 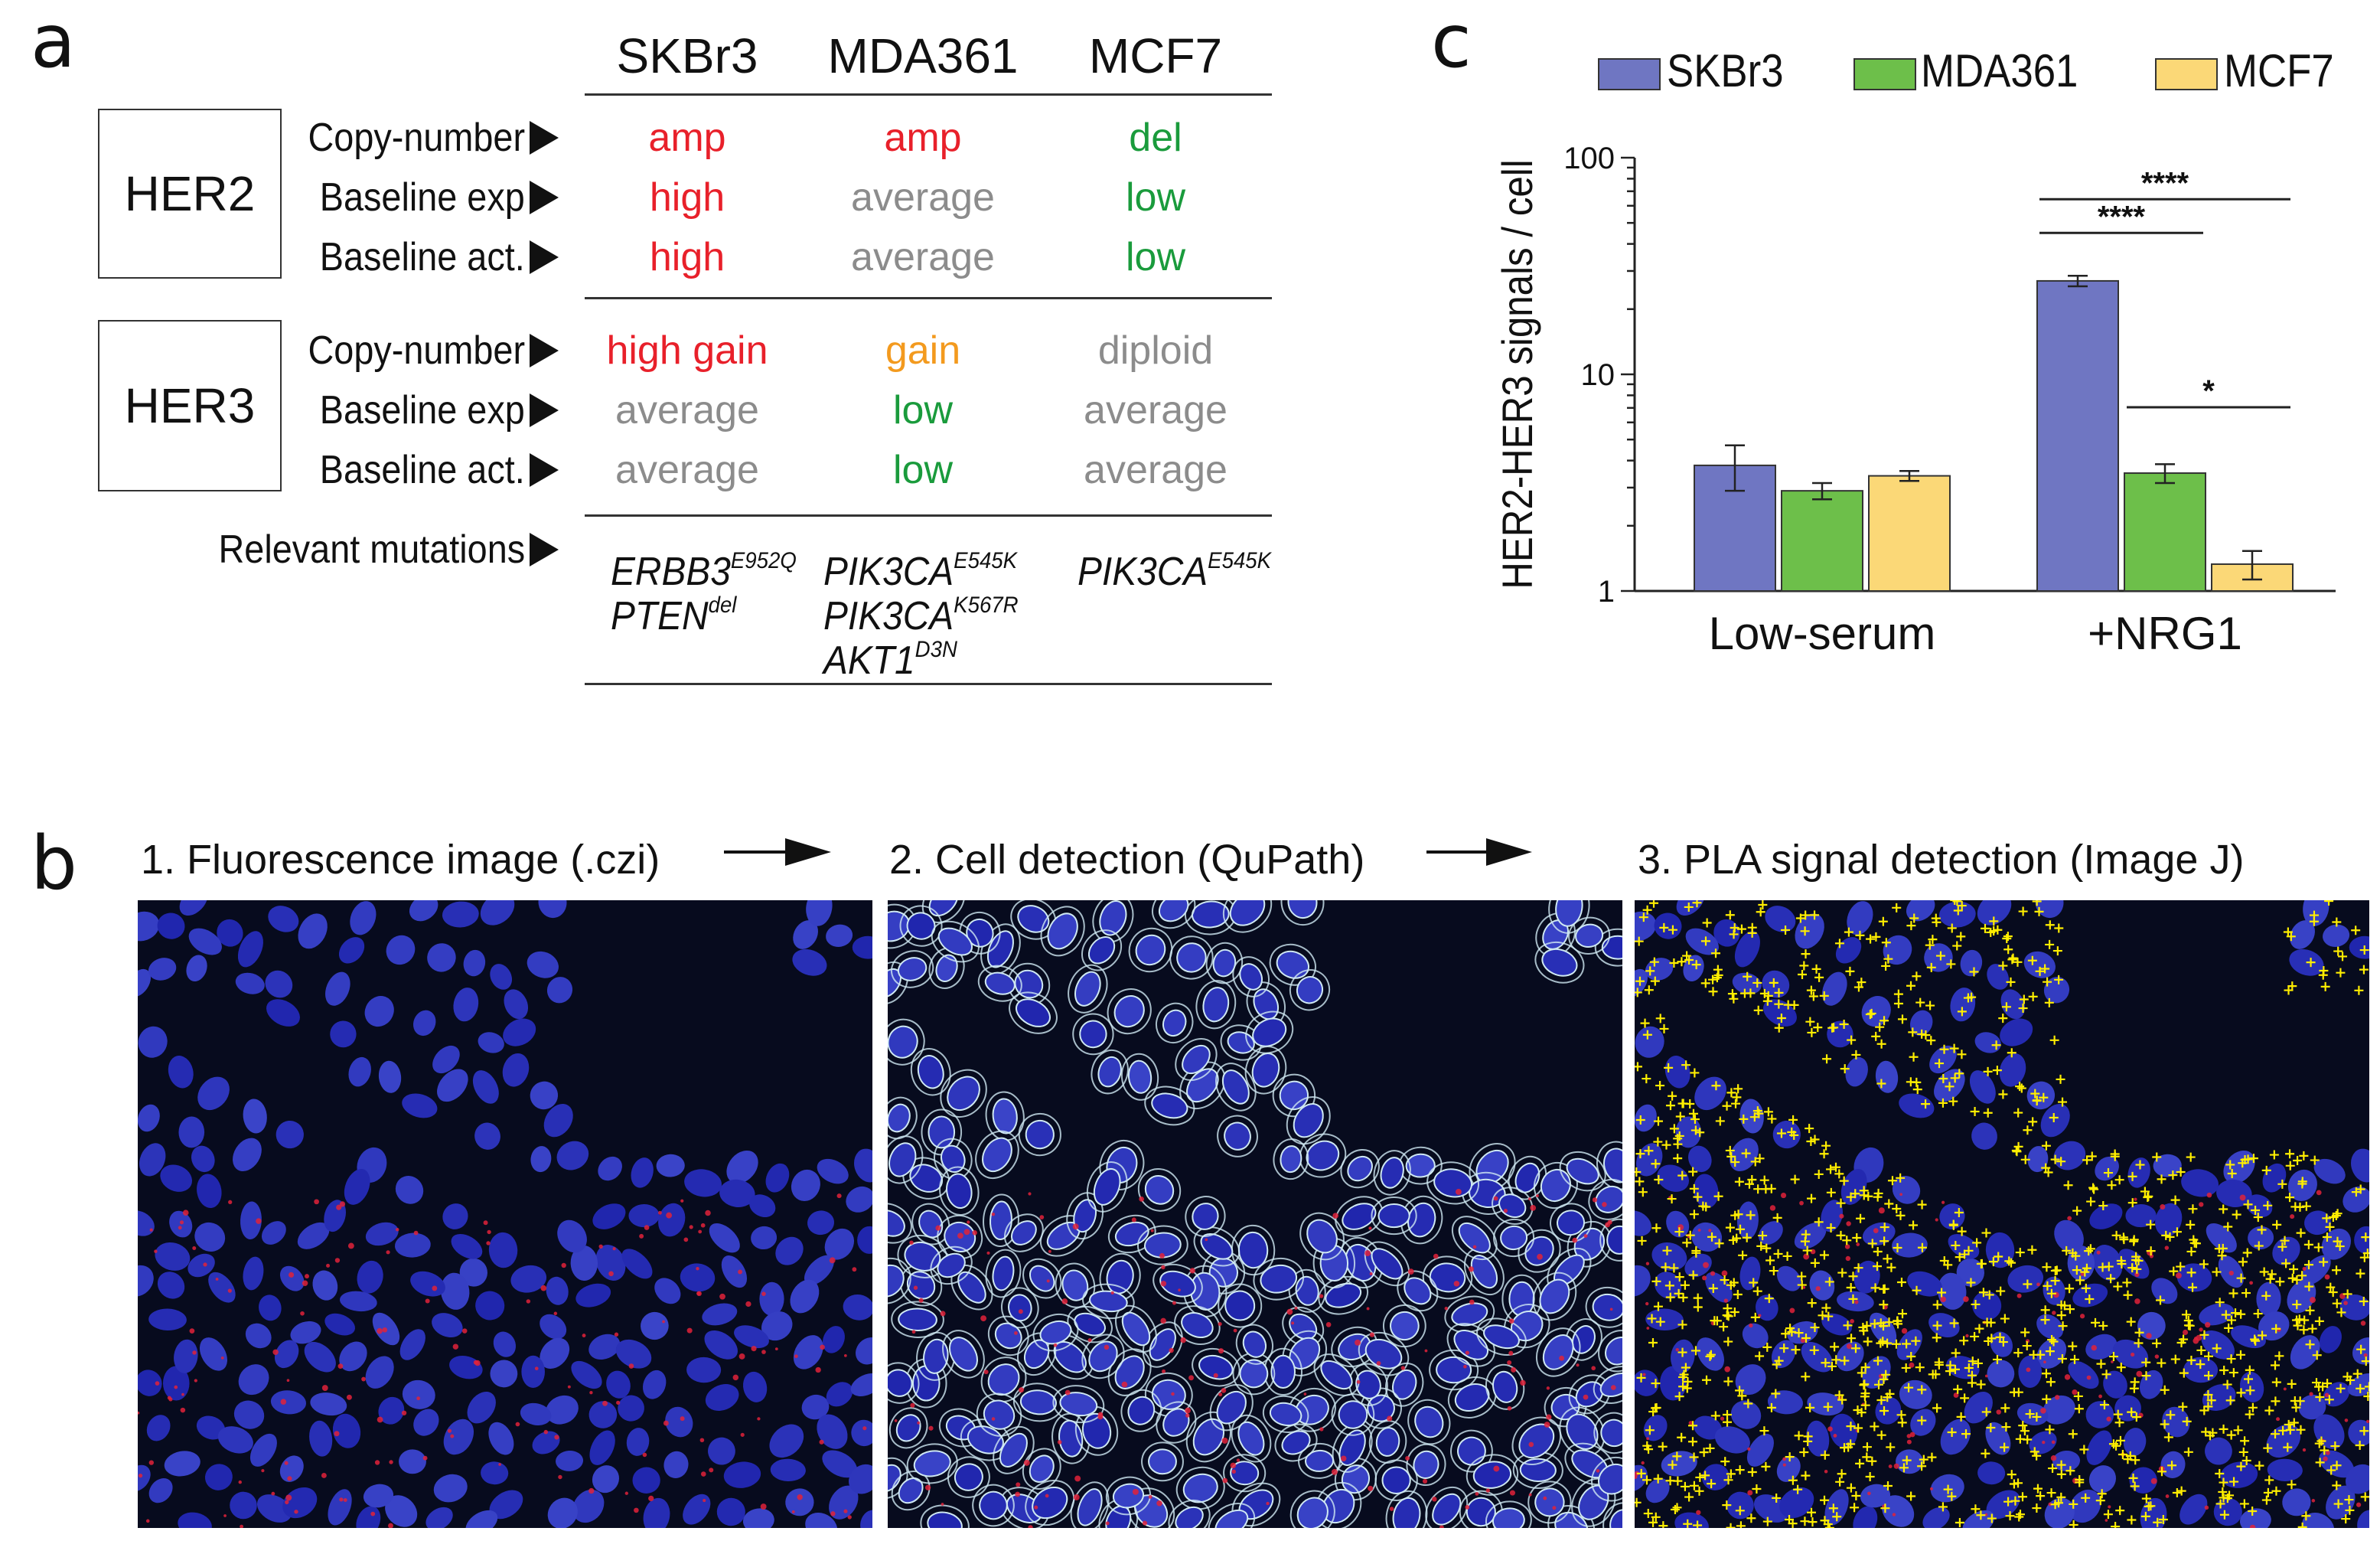 I want to click on row-label: Baseline exp, so click(x=422, y=197).